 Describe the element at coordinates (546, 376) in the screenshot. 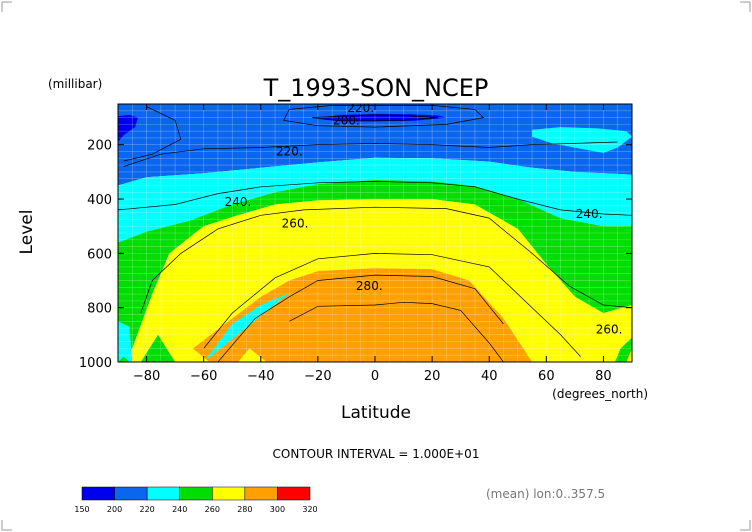

I see `x-tick-label: 60` at that location.